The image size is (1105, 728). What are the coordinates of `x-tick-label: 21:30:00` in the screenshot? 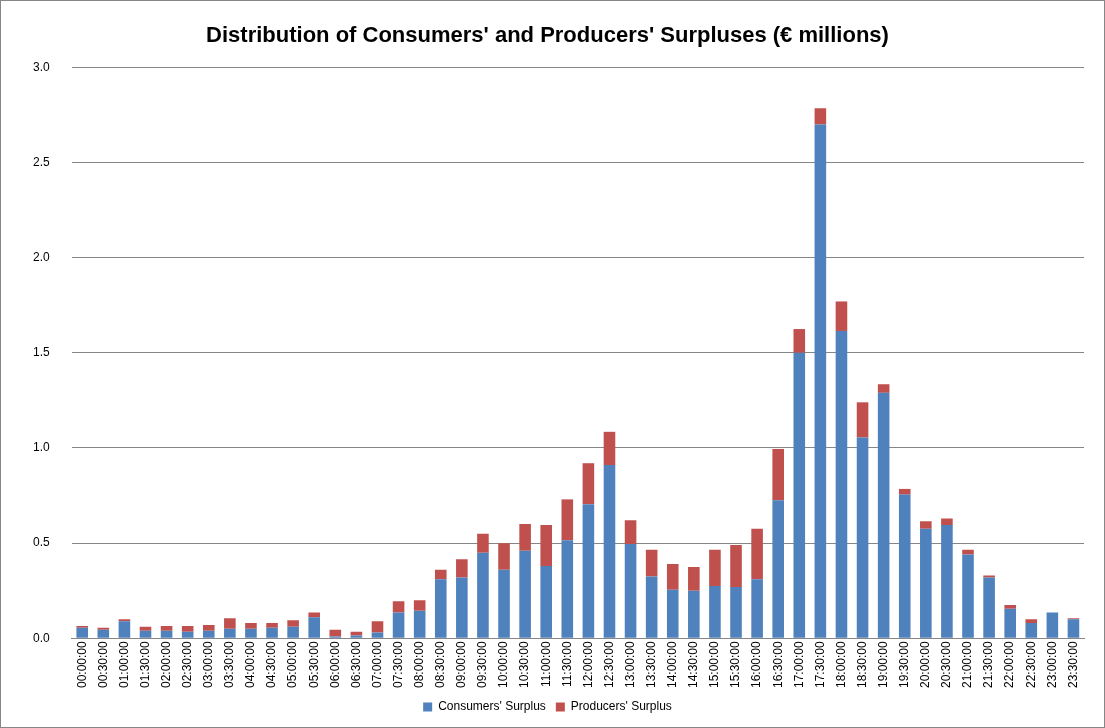 It's located at (988, 664).